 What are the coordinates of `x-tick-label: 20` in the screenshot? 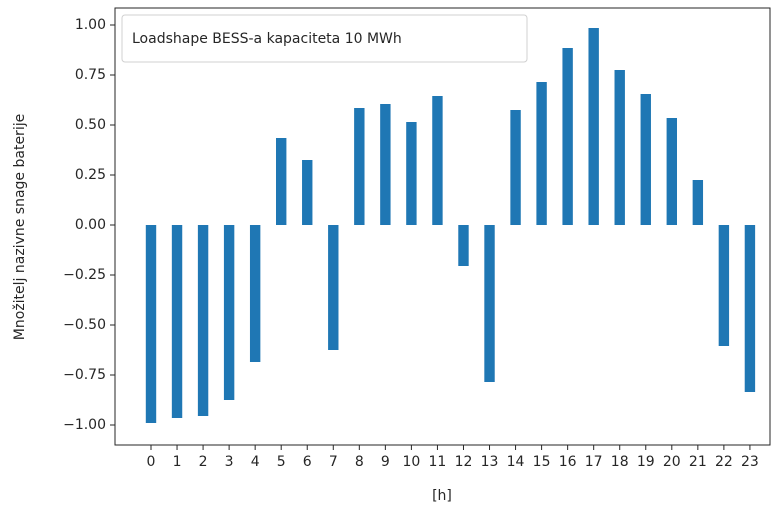 It's located at (672, 462).